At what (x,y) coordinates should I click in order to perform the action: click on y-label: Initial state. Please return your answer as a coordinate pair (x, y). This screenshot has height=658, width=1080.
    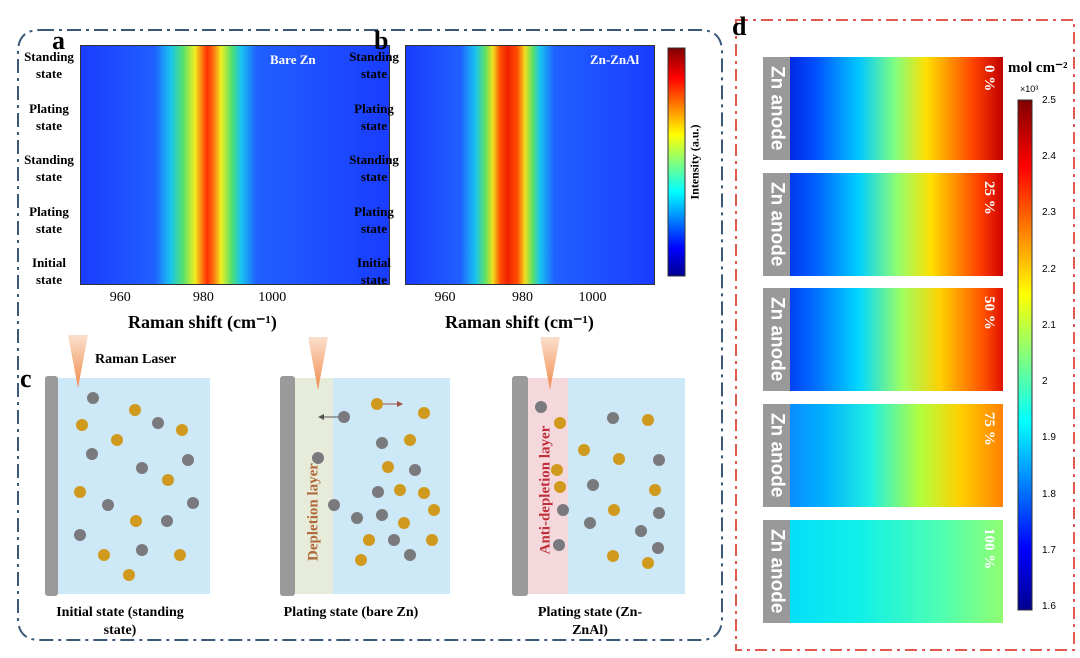
    Looking at the image, I should click on (49, 271).